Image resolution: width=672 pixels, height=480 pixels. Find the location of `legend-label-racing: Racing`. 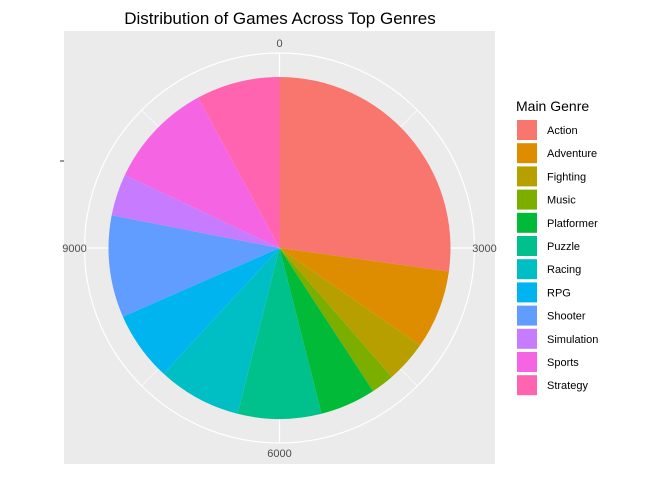

legend-label-racing: Racing is located at coordinates (564, 270).